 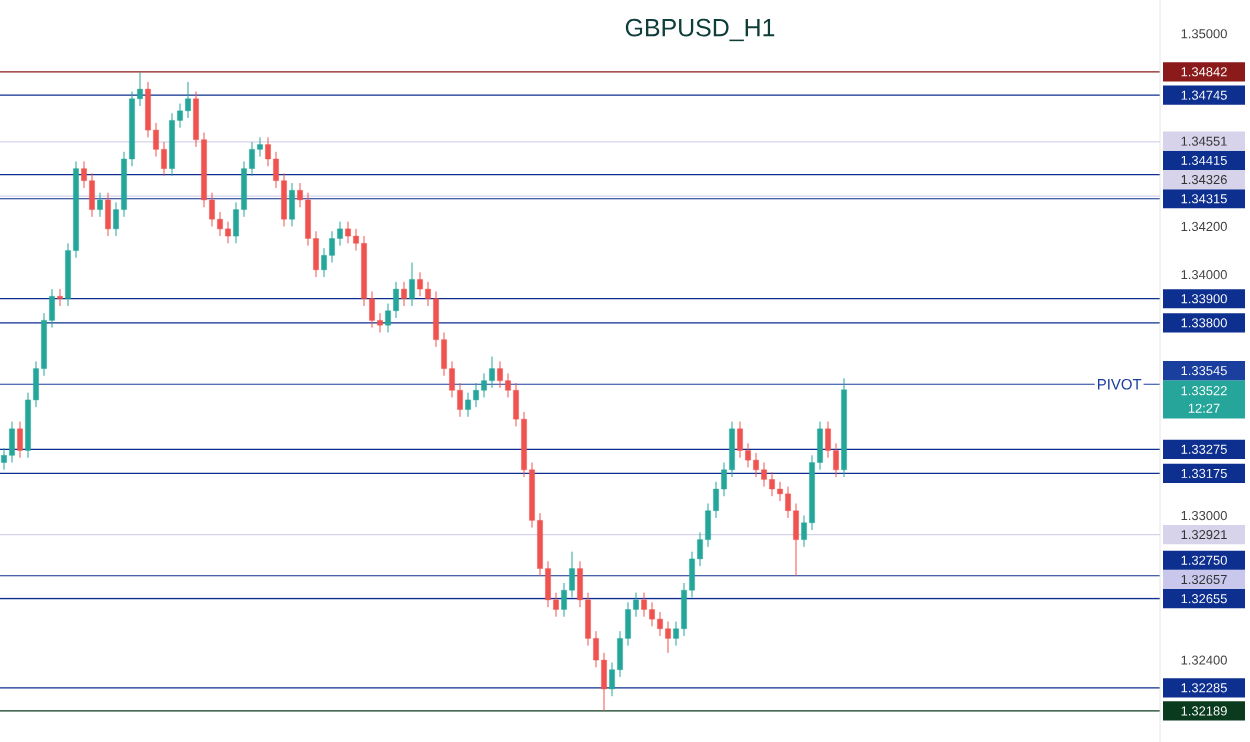 I want to click on text: GBPUSD_H1, so click(x=700, y=30).